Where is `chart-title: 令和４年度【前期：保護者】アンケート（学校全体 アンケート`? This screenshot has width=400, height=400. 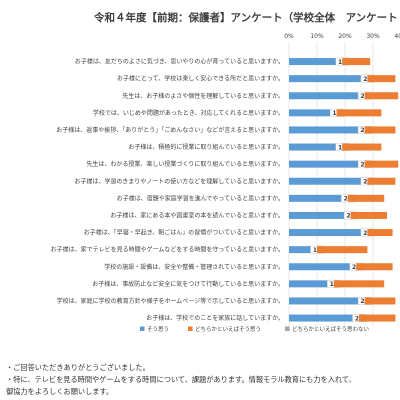 chart-title: 令和４年度【前期：保護者】アンケート（学校全体 アンケート is located at coordinates (246, 18).